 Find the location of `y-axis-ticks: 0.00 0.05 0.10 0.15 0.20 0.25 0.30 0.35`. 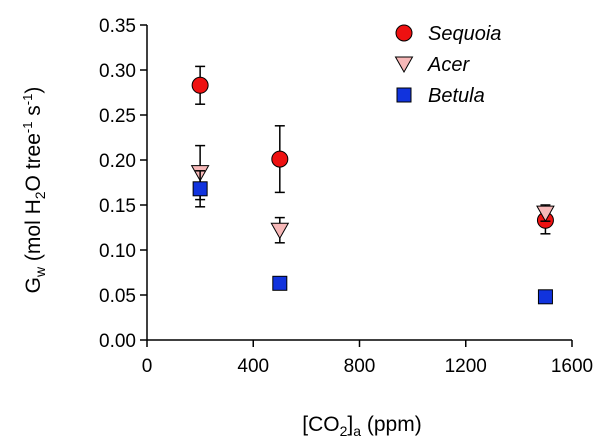

y-axis-ticks: 0.00 0.05 0.10 0.15 0.20 0.25 0.30 0.35 is located at coordinates (123, 184).